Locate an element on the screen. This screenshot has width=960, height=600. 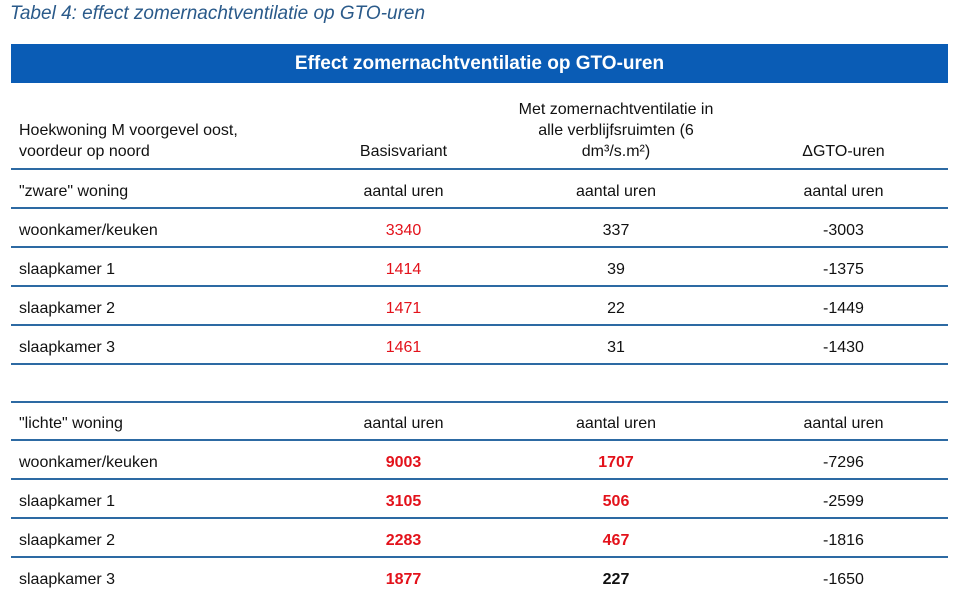
basis-value: 1471 is located at coordinates (403, 308).